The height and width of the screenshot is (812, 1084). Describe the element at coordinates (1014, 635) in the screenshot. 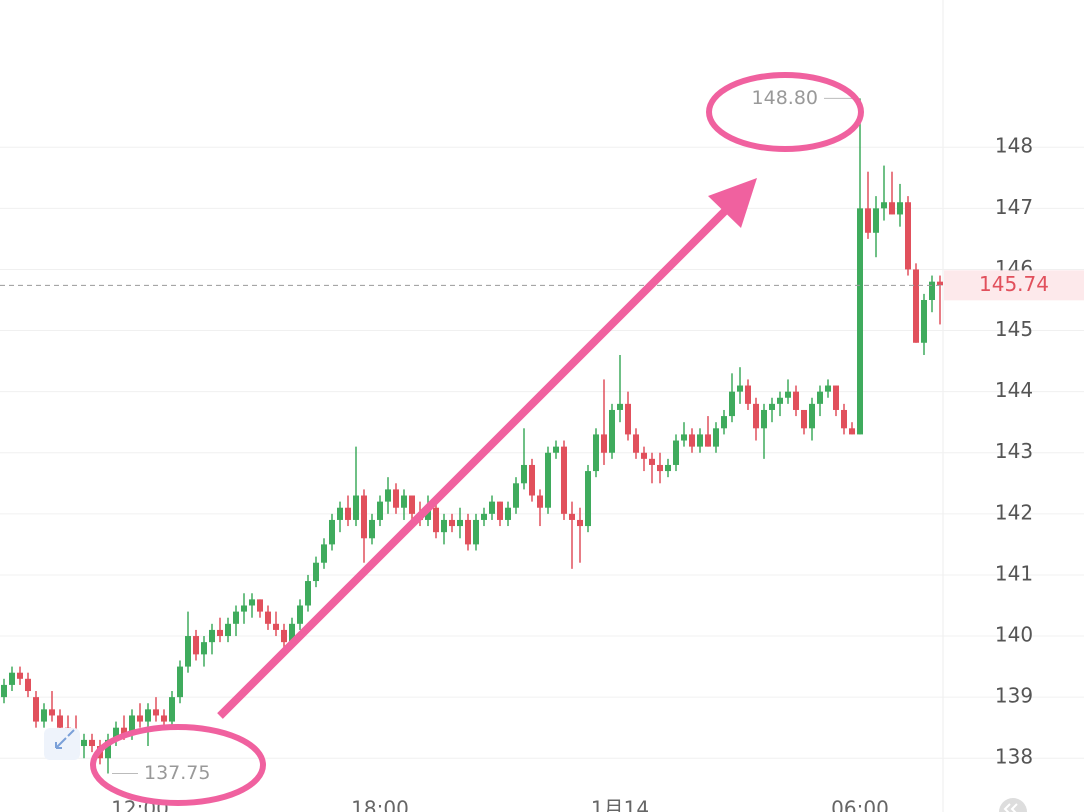

I see `y-tick-label: 140` at that location.